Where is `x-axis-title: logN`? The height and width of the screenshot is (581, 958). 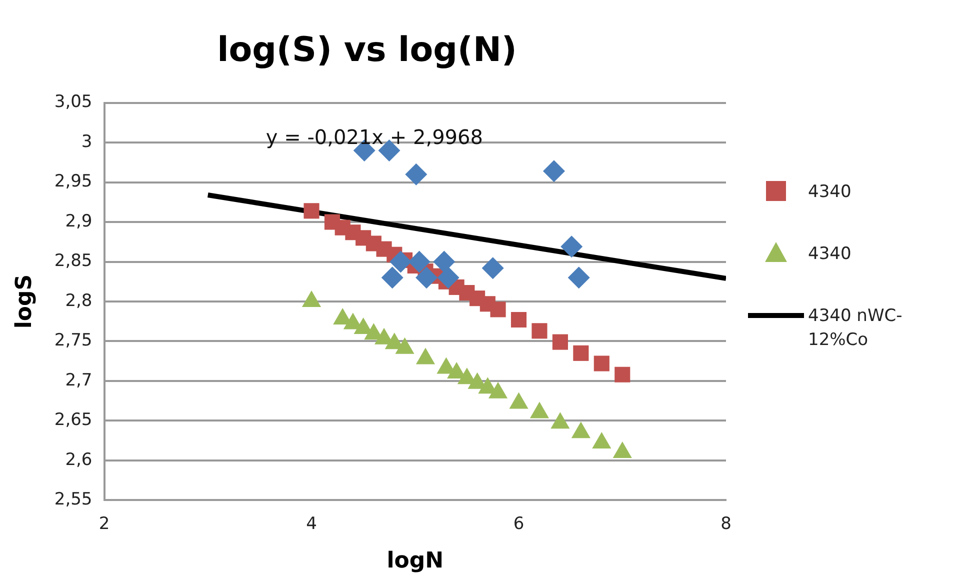
x-axis-title: logN is located at coordinates (415, 561).